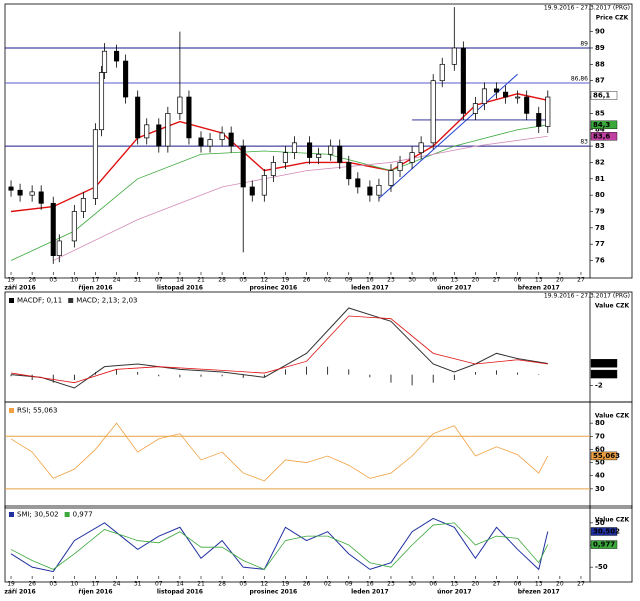 The height and width of the screenshot is (601, 640). Describe the element at coordinates (600, 113) in the screenshot. I see `y-tick-label: 85` at that location.